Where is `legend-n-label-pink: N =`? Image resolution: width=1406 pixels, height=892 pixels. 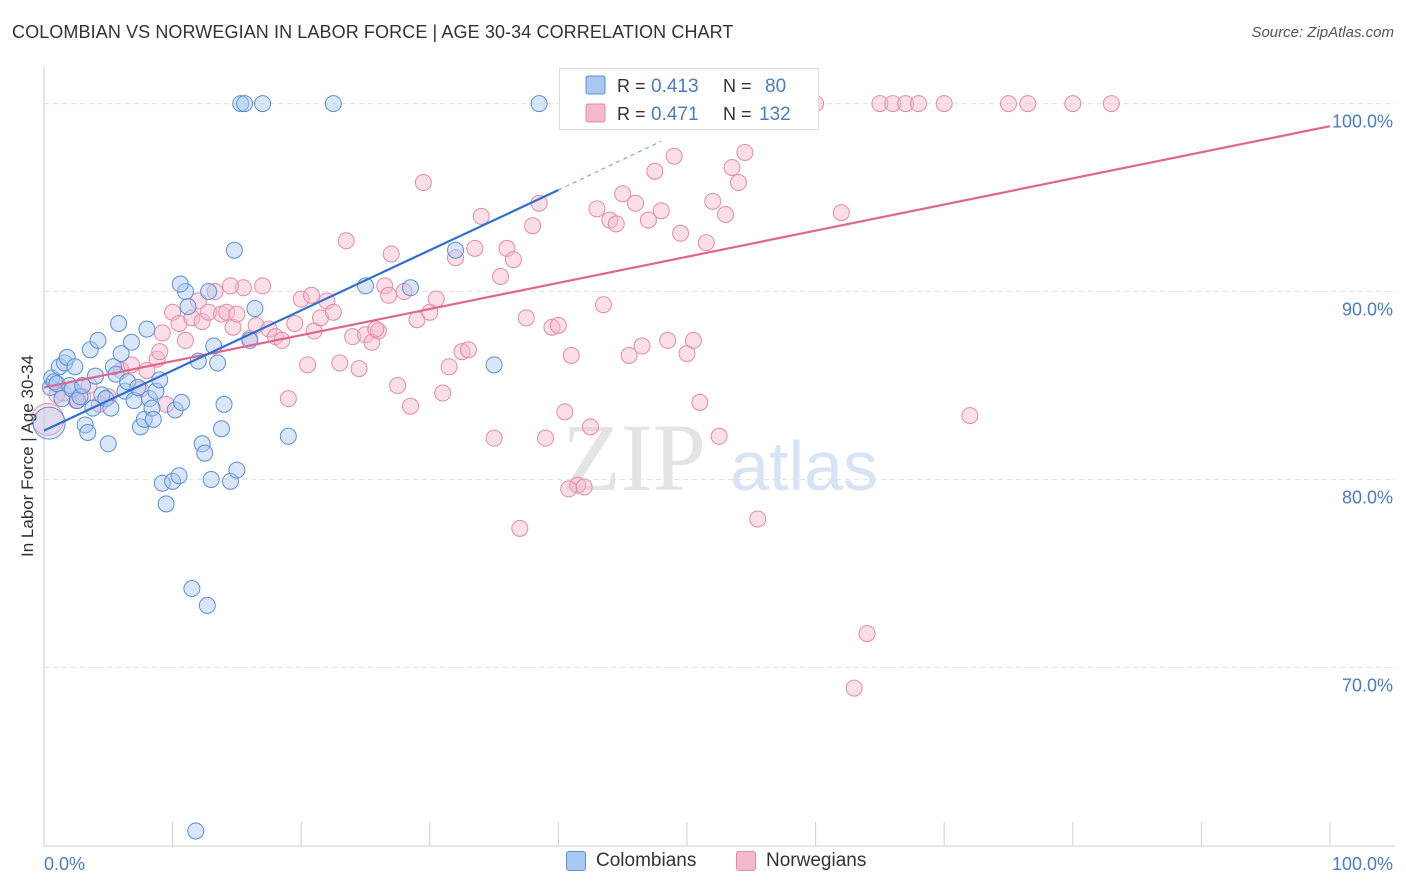 legend-n-label-pink: N = is located at coordinates (737, 114).